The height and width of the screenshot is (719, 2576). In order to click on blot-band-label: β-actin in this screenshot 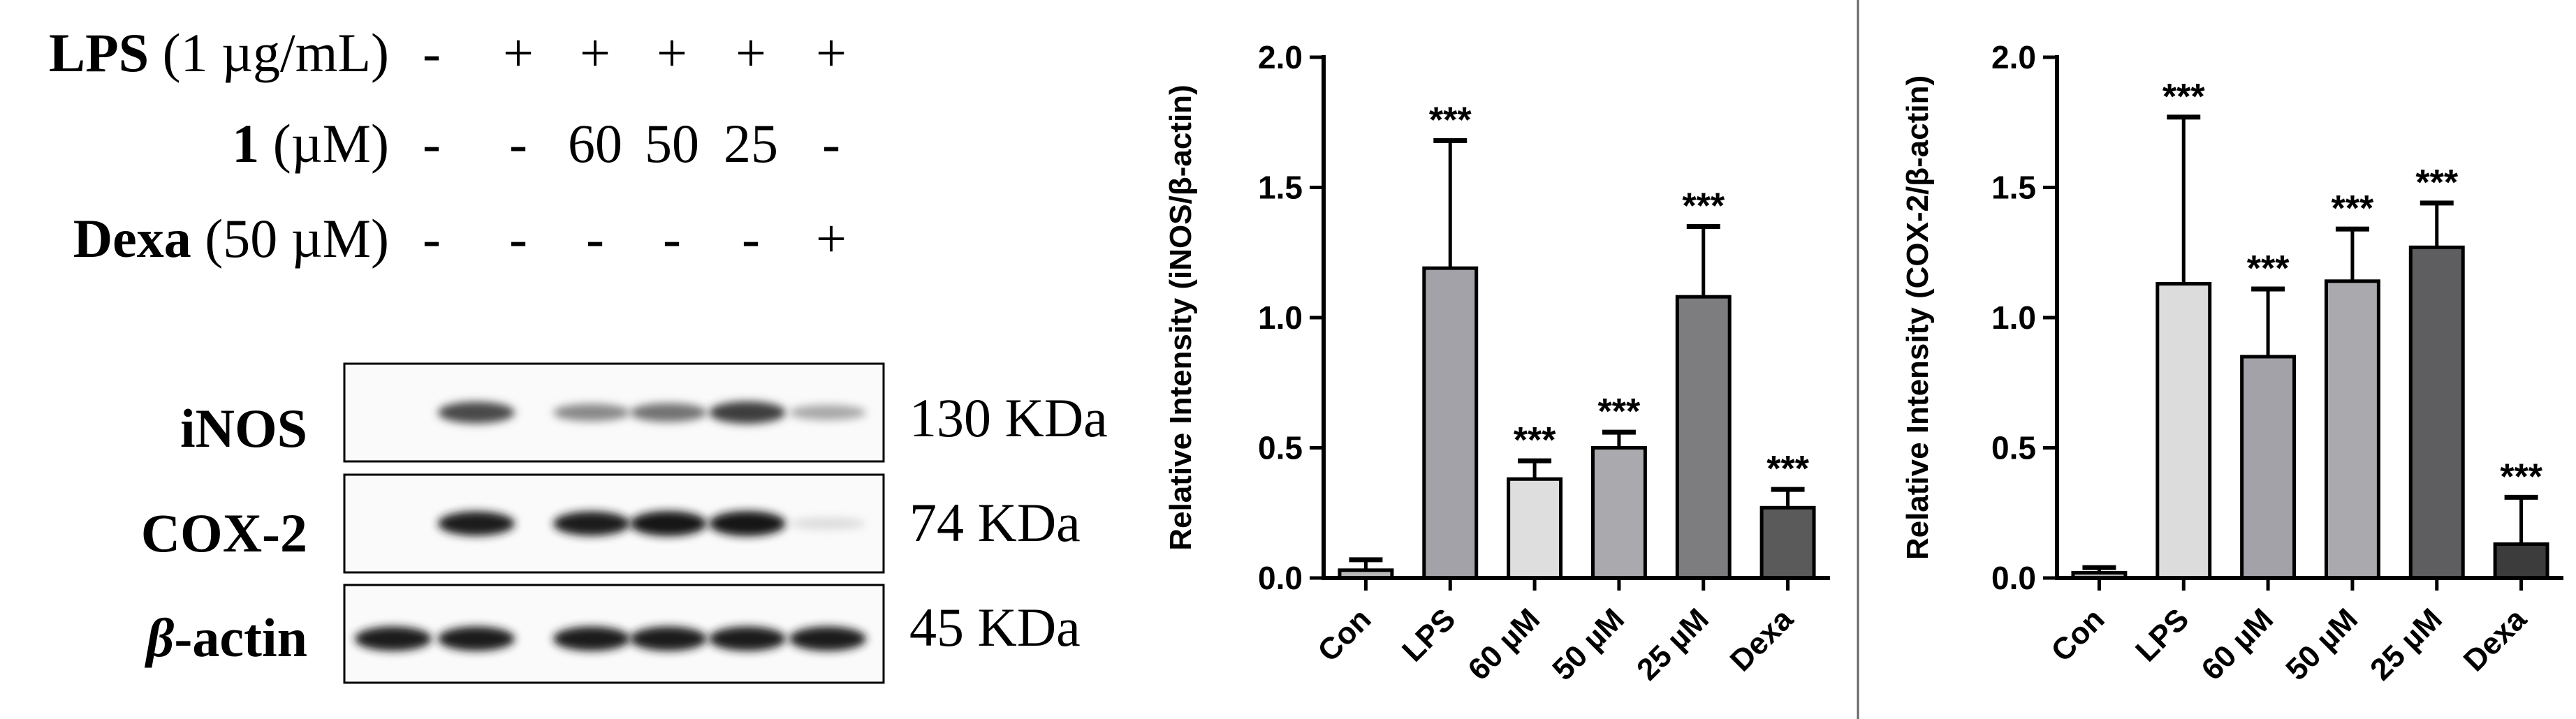, I will do `click(226, 637)`.